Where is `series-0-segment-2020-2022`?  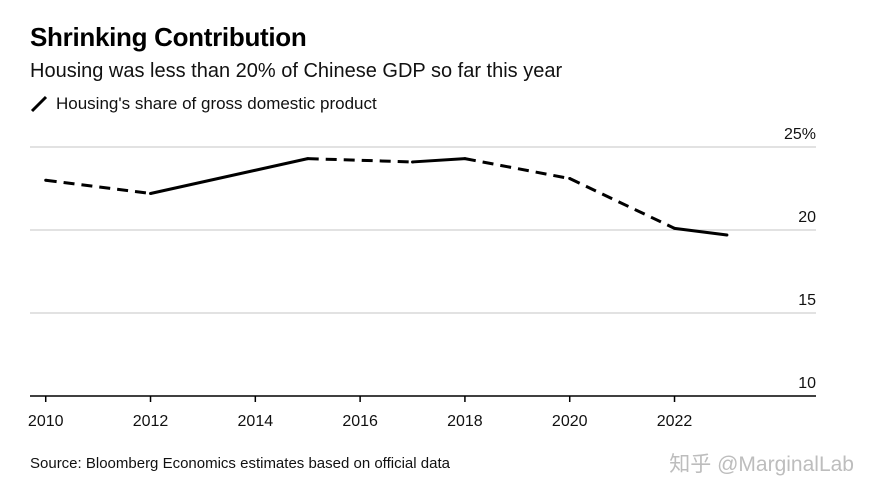
series-0-segment-2020-2022 is located at coordinates (622, 203).